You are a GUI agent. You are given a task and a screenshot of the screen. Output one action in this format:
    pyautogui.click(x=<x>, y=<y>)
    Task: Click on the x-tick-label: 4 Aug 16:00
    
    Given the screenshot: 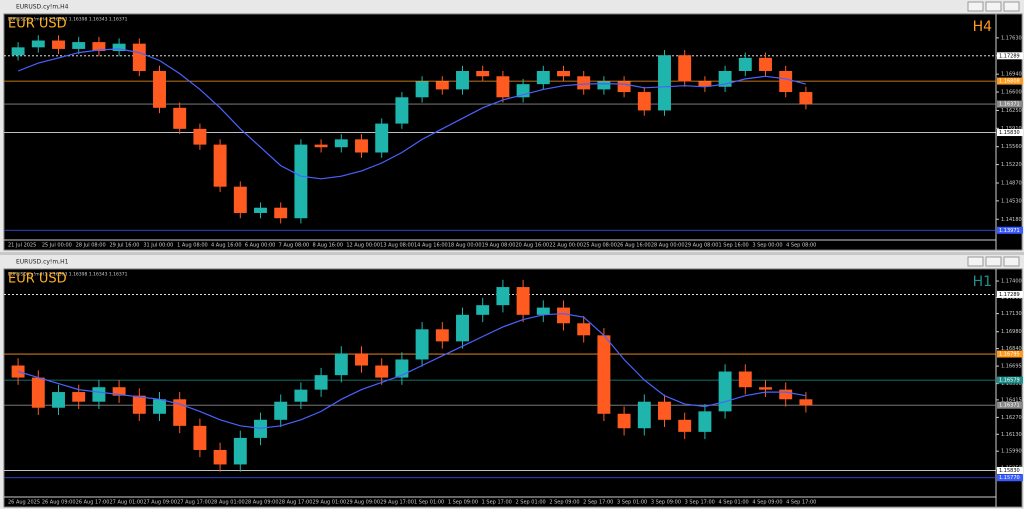 What is the action you would take?
    pyautogui.click(x=226, y=246)
    